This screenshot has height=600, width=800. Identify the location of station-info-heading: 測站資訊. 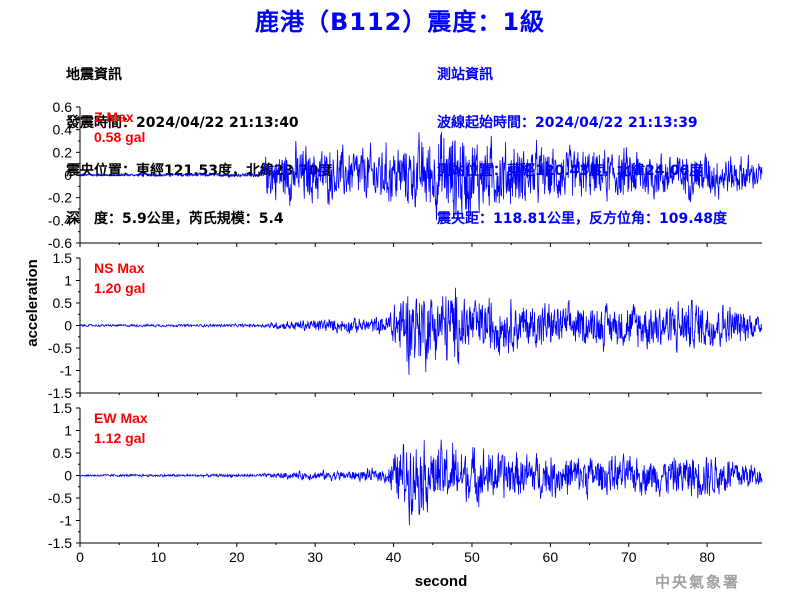
(465, 75).